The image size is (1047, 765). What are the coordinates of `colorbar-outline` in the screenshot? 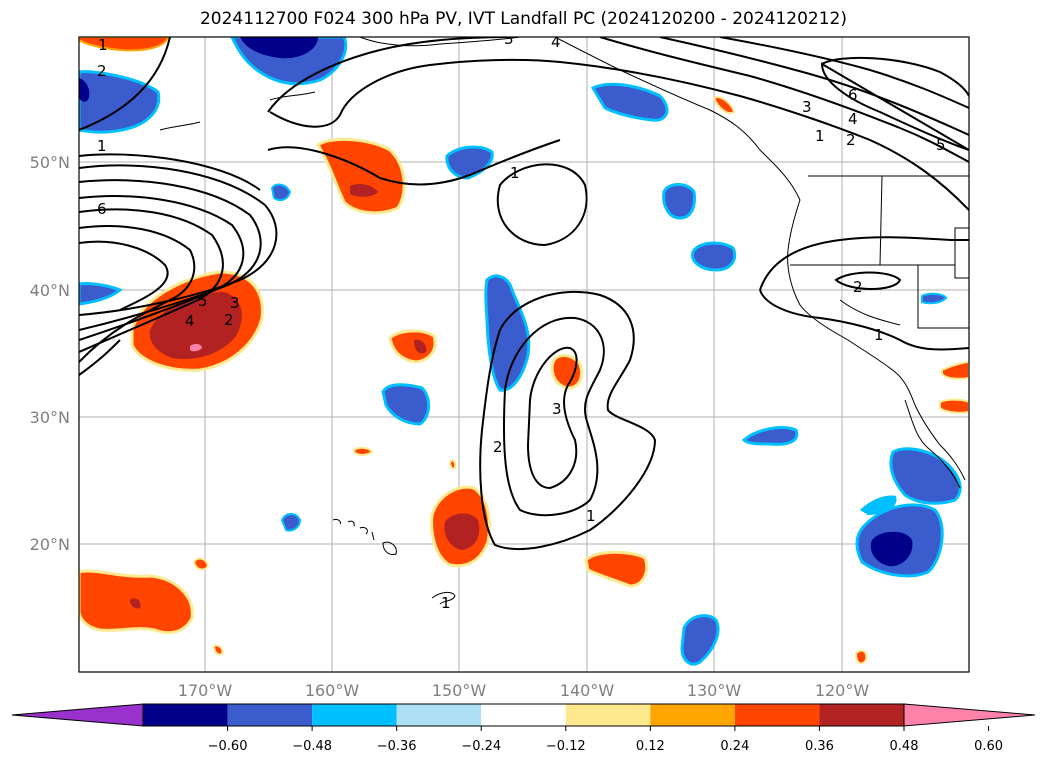 It's located at (523, 715).